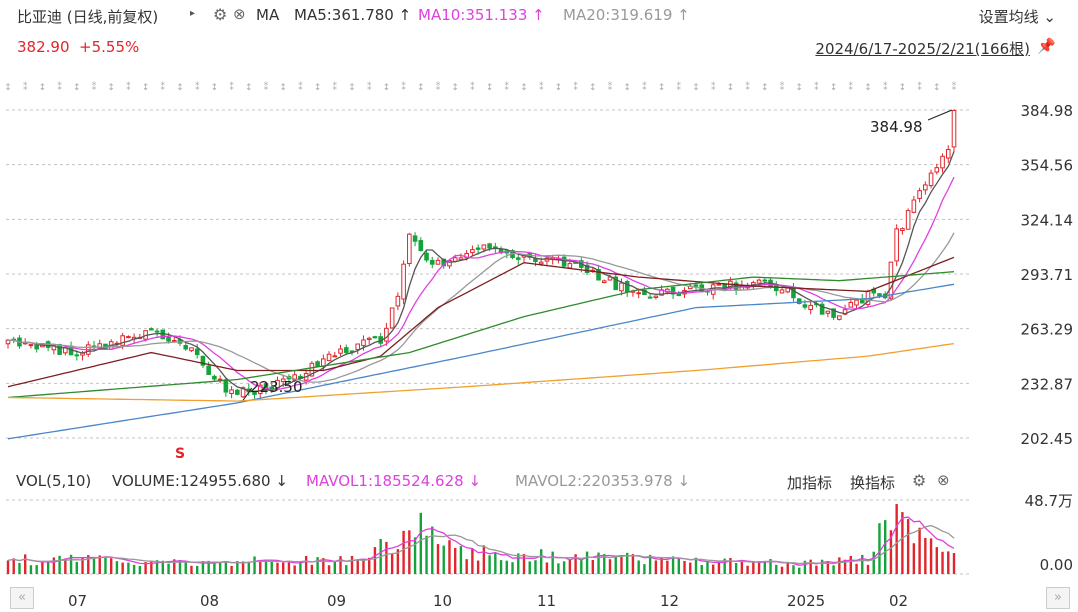 This screenshot has height=612, width=1078. I want to click on volume-chart: 48.7万 0.00, so click(539, 537).